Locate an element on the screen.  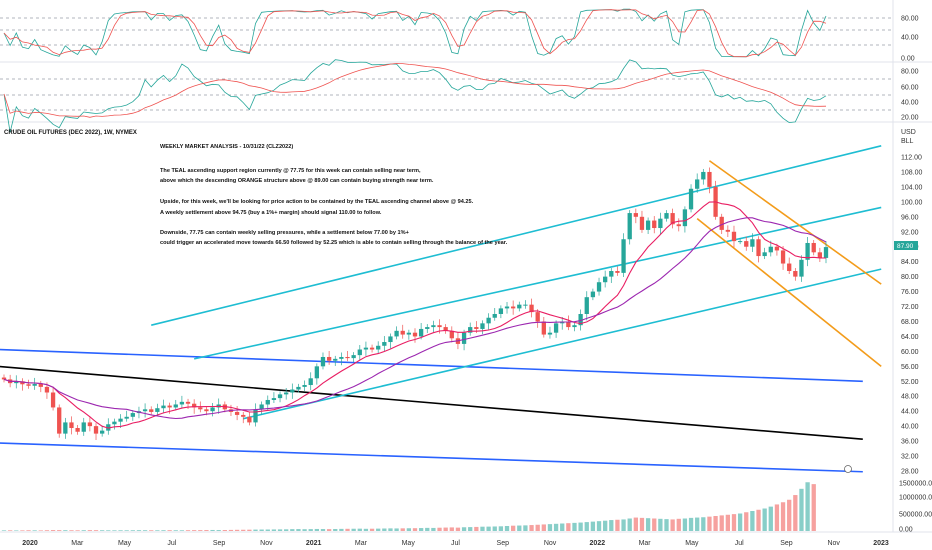
orange-channel-lower is located at coordinates (789, 292).